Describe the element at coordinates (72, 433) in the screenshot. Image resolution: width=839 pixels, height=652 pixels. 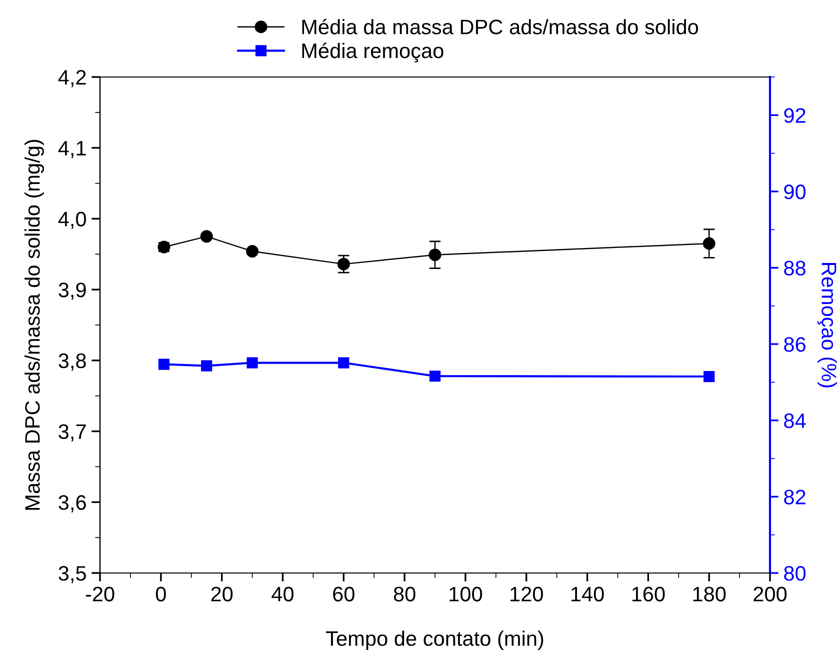
I see `y-tick-label: 3,7` at that location.